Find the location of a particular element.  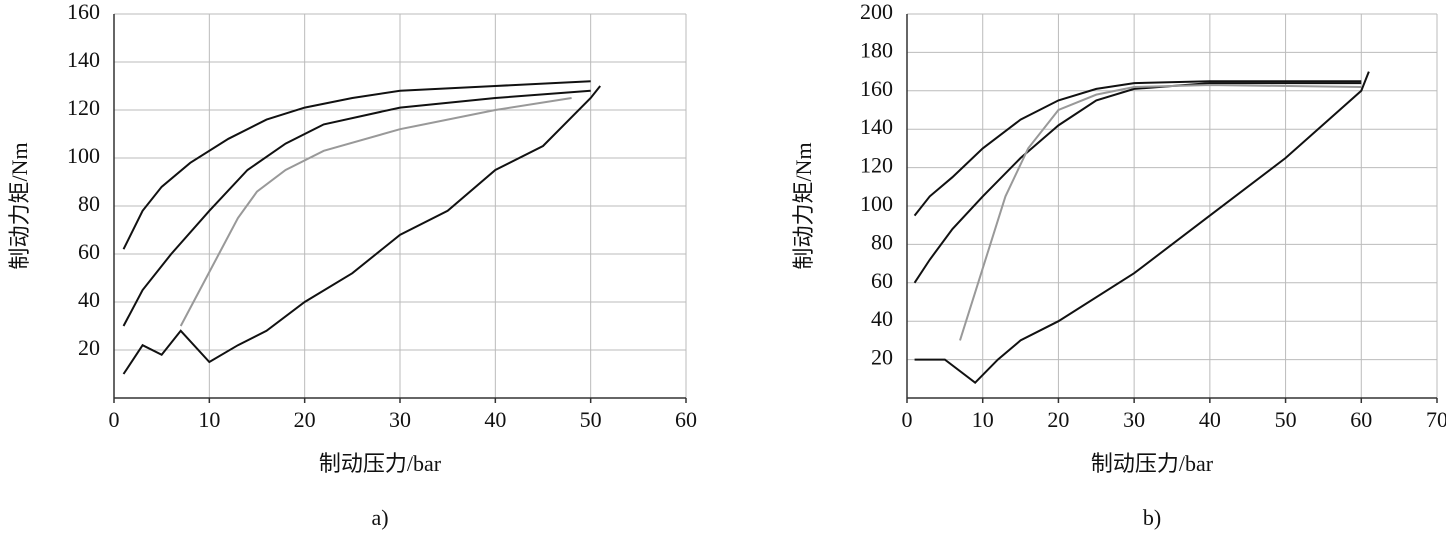

y-tick-label: 180 is located at coordinates (876, 49).